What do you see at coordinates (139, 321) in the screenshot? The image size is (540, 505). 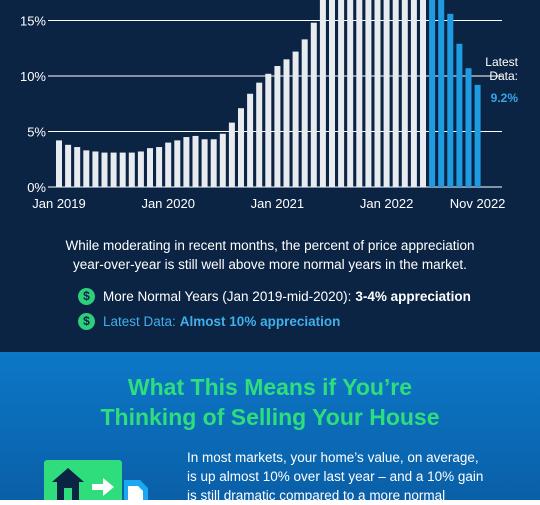 I see `bullet-label: Latest Data:` at bounding box center [139, 321].